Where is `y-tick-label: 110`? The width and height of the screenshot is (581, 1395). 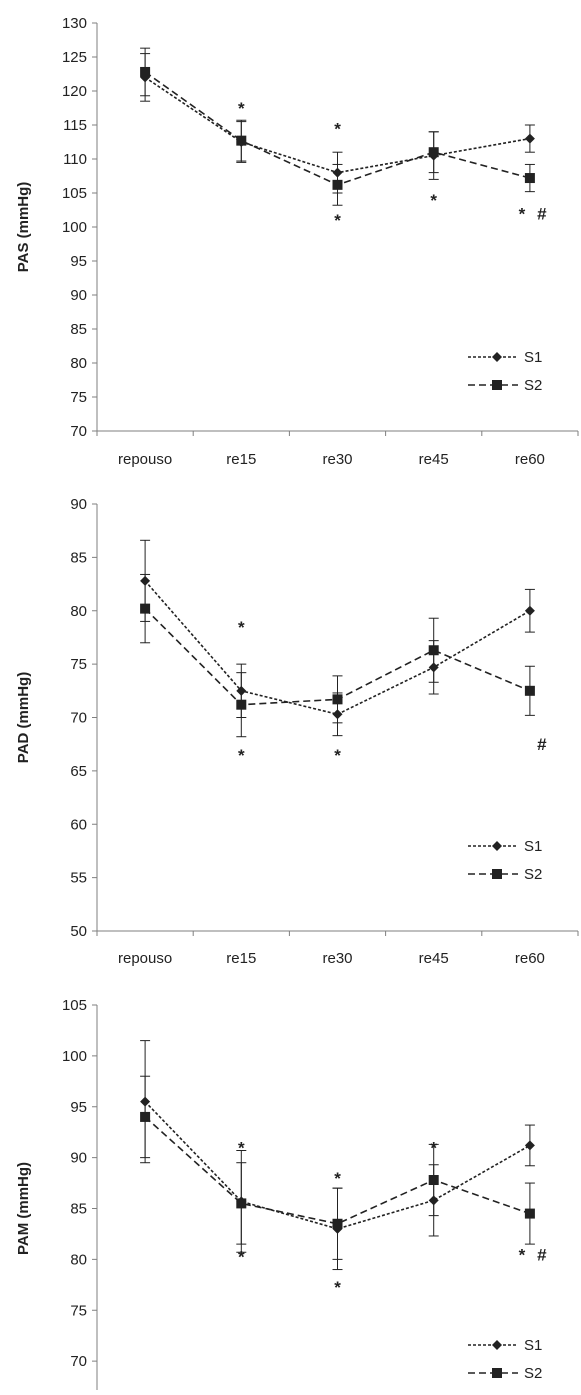
y-tick-label: 110 is located at coordinates (75, 159).